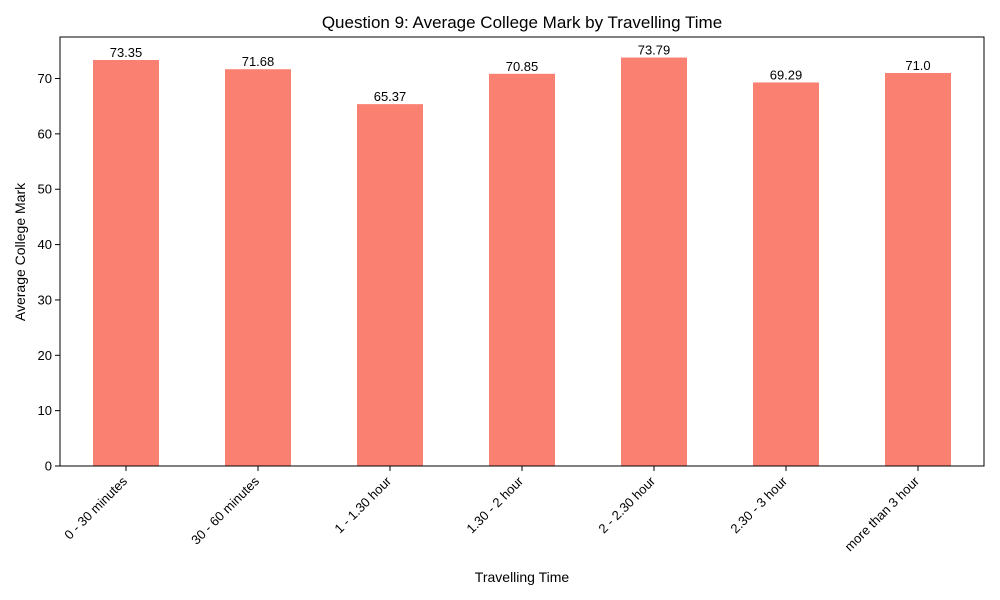 This screenshot has width=1000, height=600. I want to click on x-tick-label-3: 1.30 - 2 hour, so click(494, 504).